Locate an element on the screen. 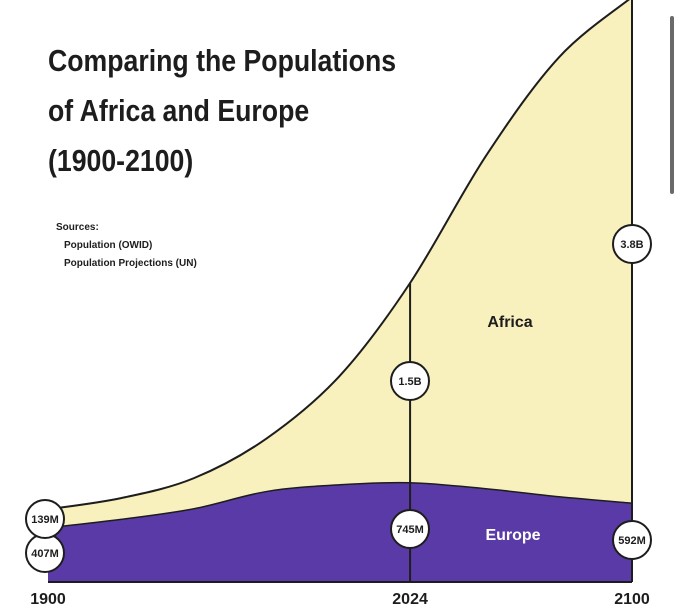  x-tick-label: 2100 is located at coordinates (632, 599).